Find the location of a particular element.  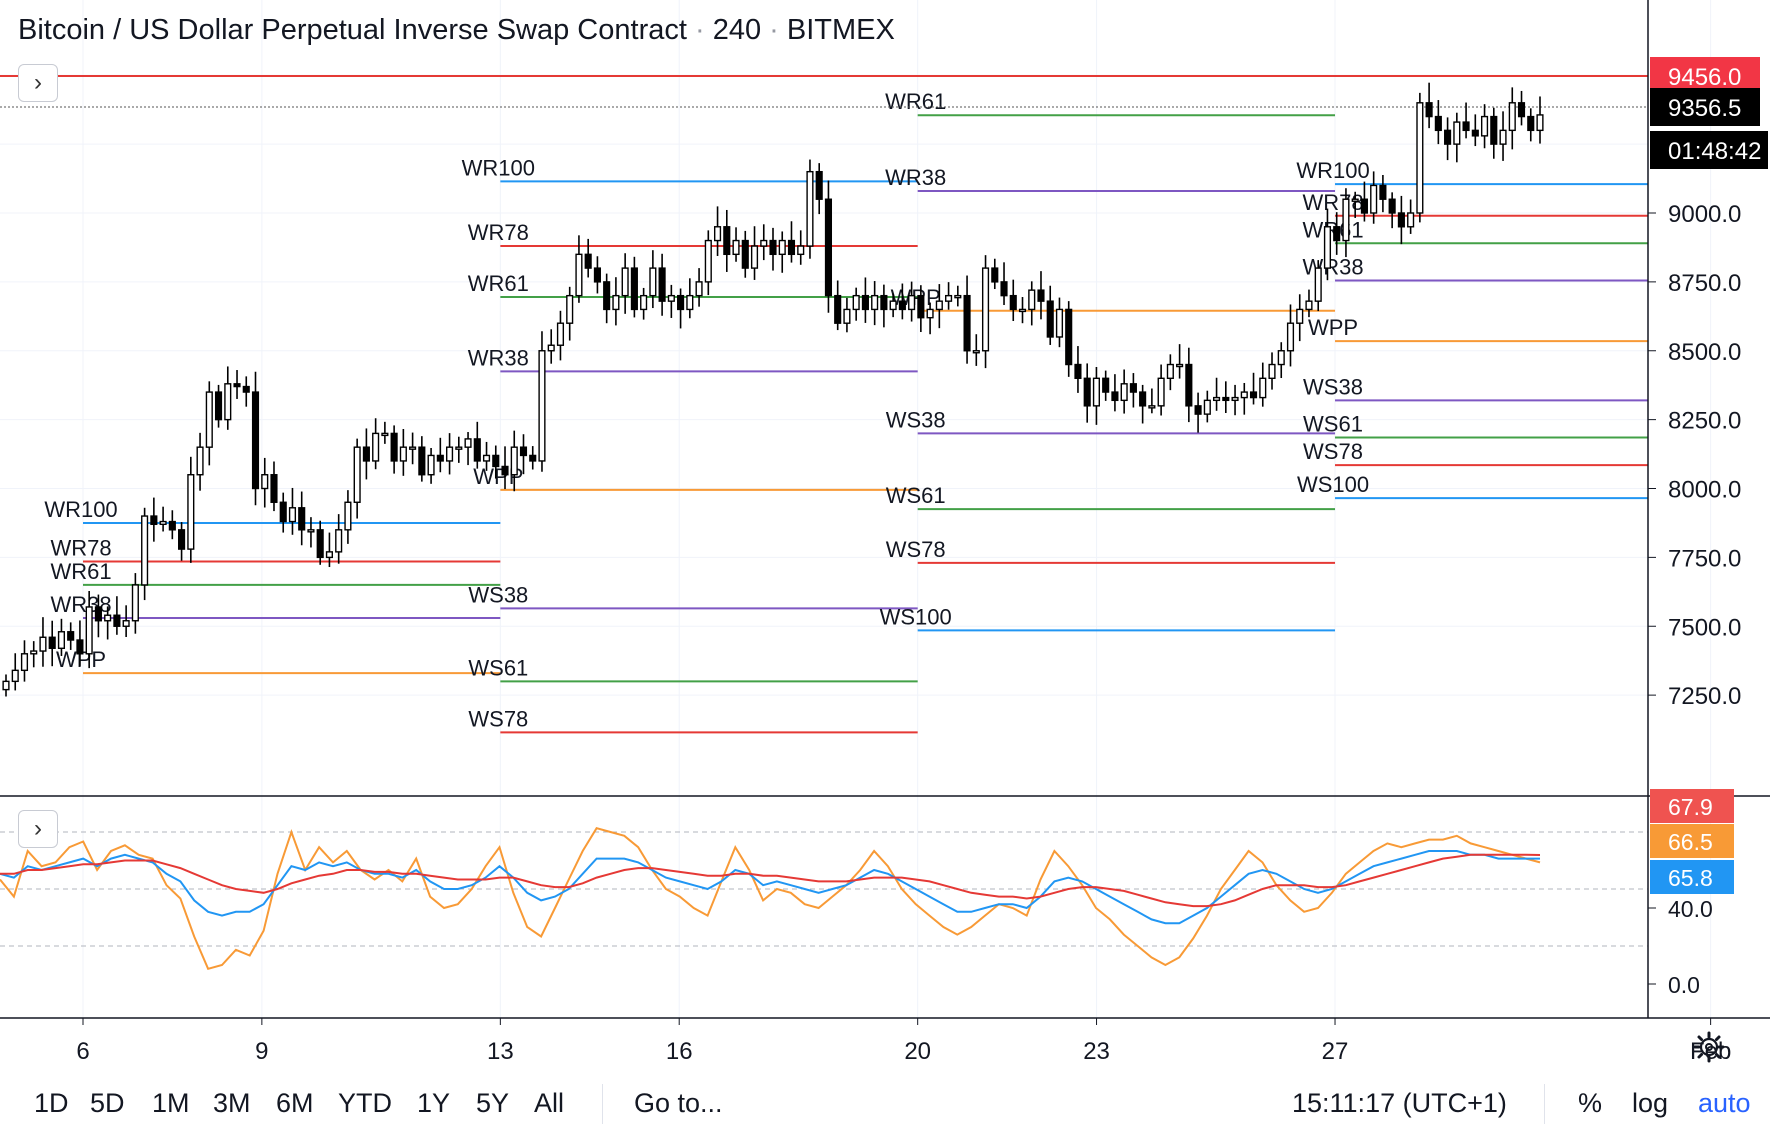

time-tick-label: 20 is located at coordinates (917, 1051).